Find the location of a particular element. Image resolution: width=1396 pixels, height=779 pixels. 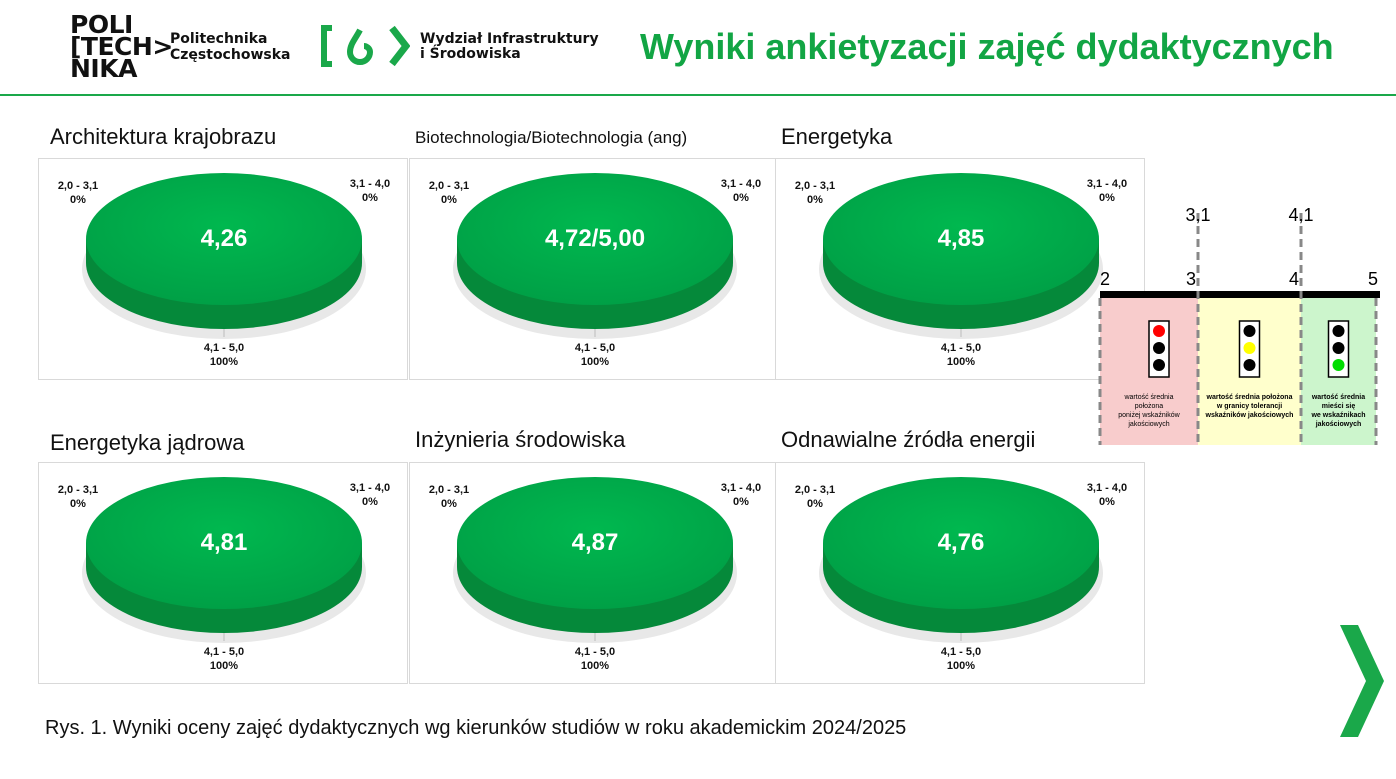

chart-title: Energetyka is located at coordinates (837, 136).